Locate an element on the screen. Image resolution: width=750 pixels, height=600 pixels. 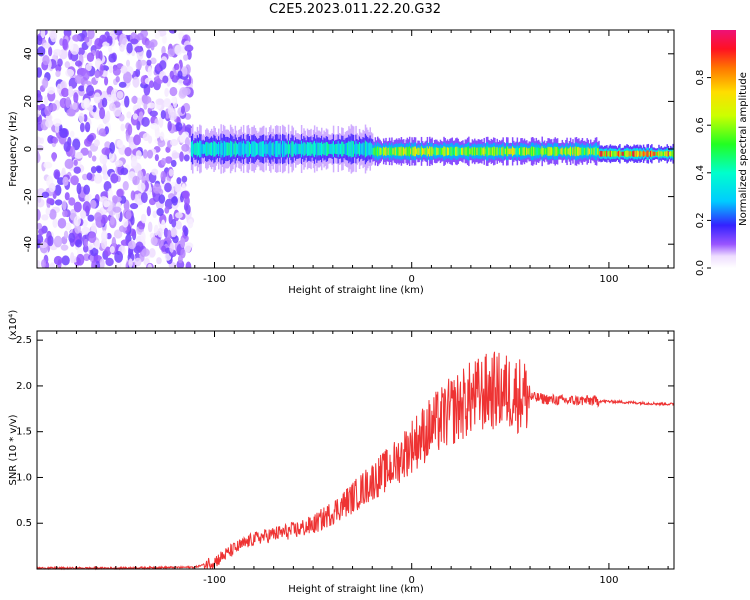
colorbar-tick-label: 0.4 is located at coordinates (700, 173).